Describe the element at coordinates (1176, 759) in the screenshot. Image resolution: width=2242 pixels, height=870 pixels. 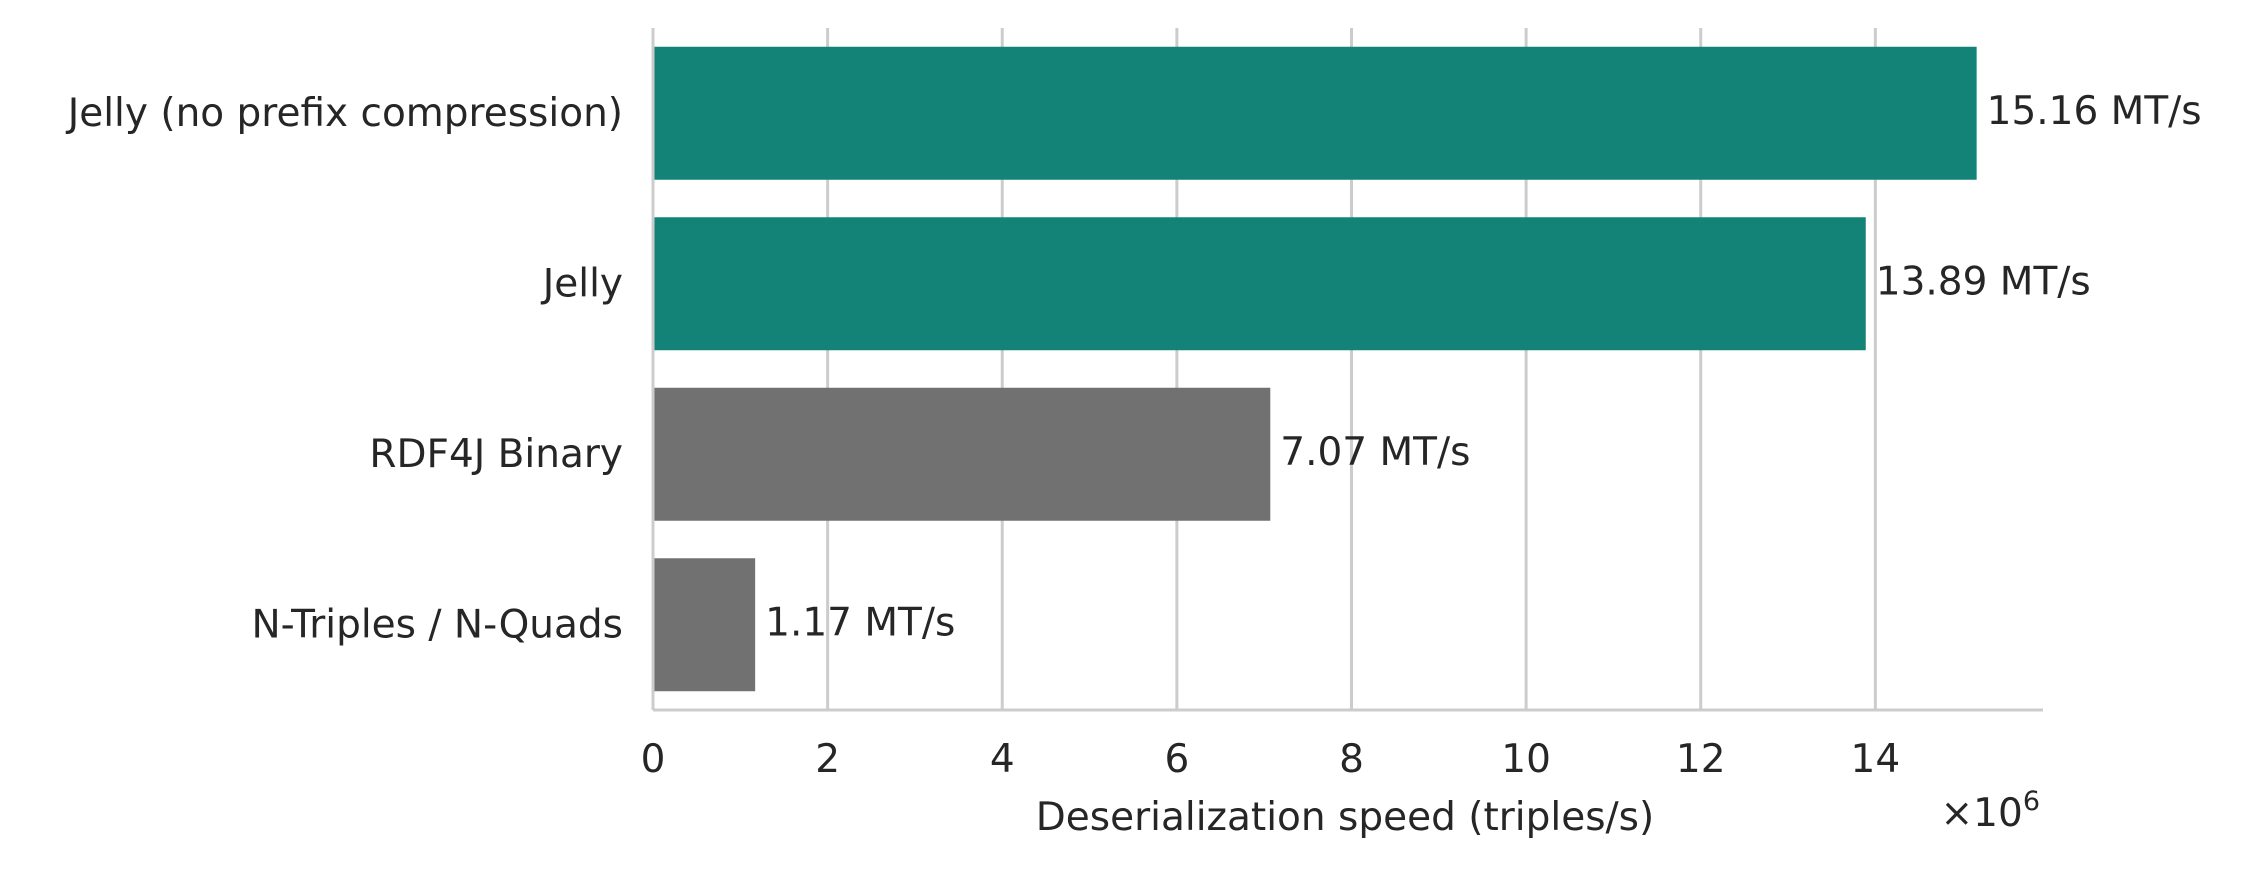
I see `x-tick-label-6: 6` at that location.